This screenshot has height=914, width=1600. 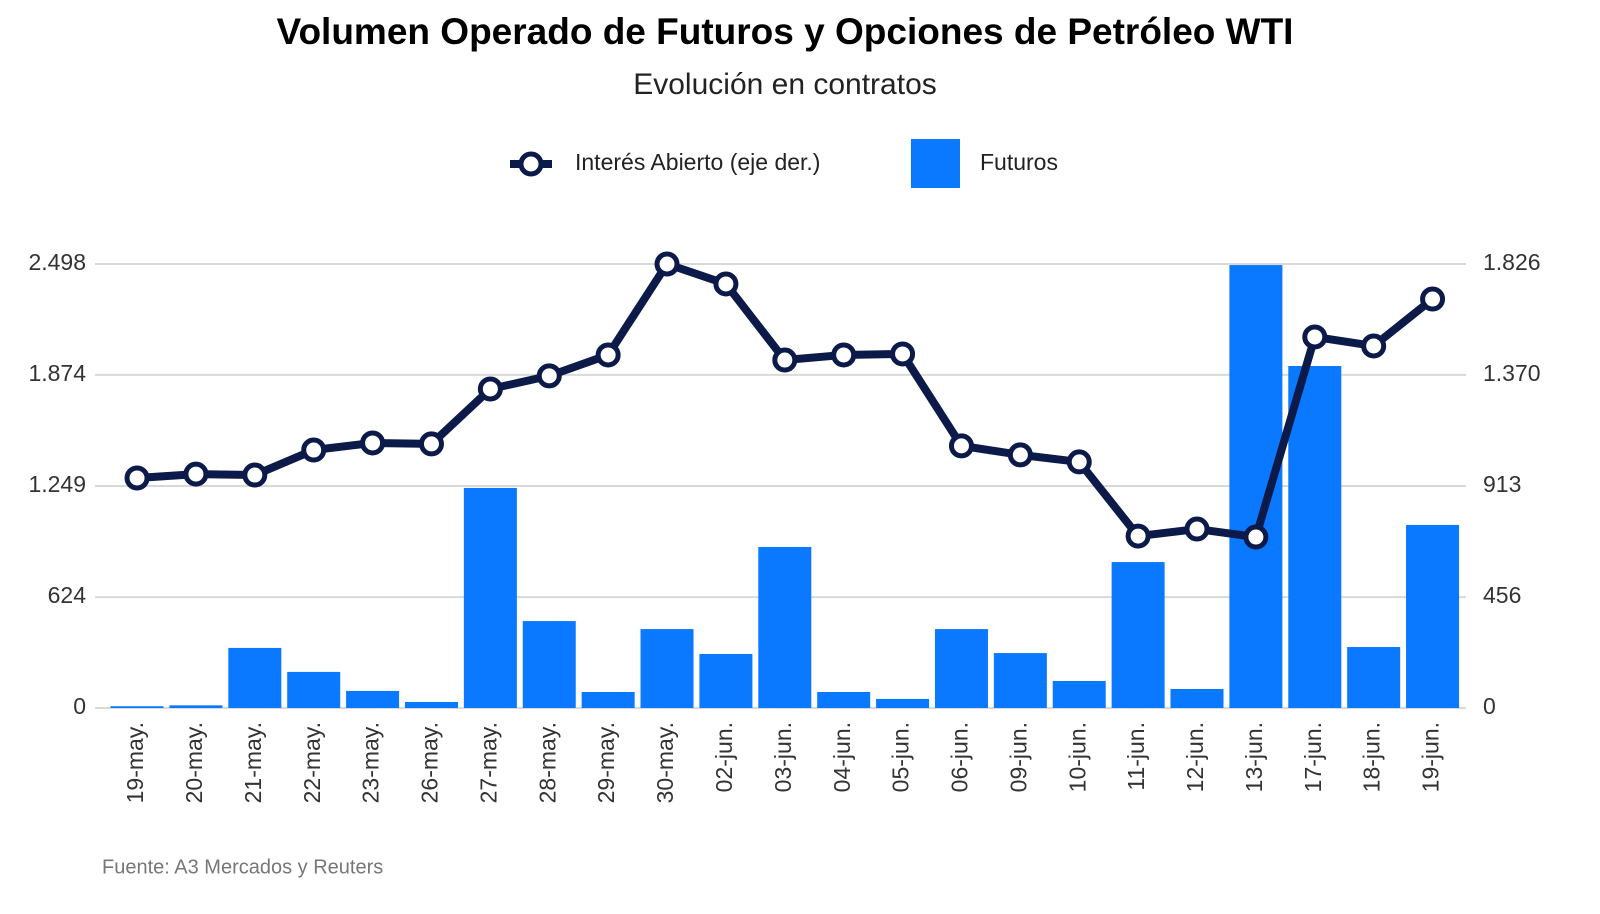 I want to click on legend-label: Futuros, so click(x=1019, y=162).